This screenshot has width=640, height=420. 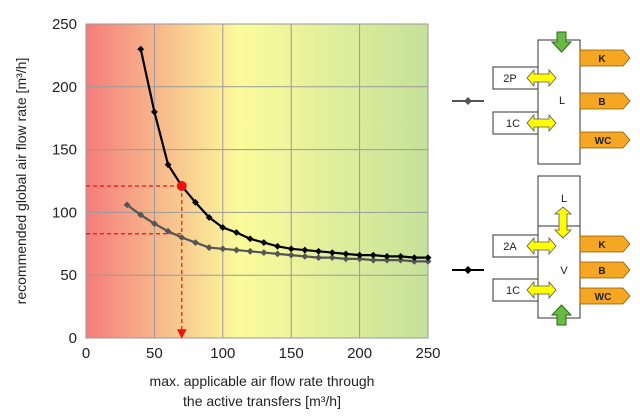 I want to click on tag-label-wc-bottom: WC, so click(x=603, y=297).